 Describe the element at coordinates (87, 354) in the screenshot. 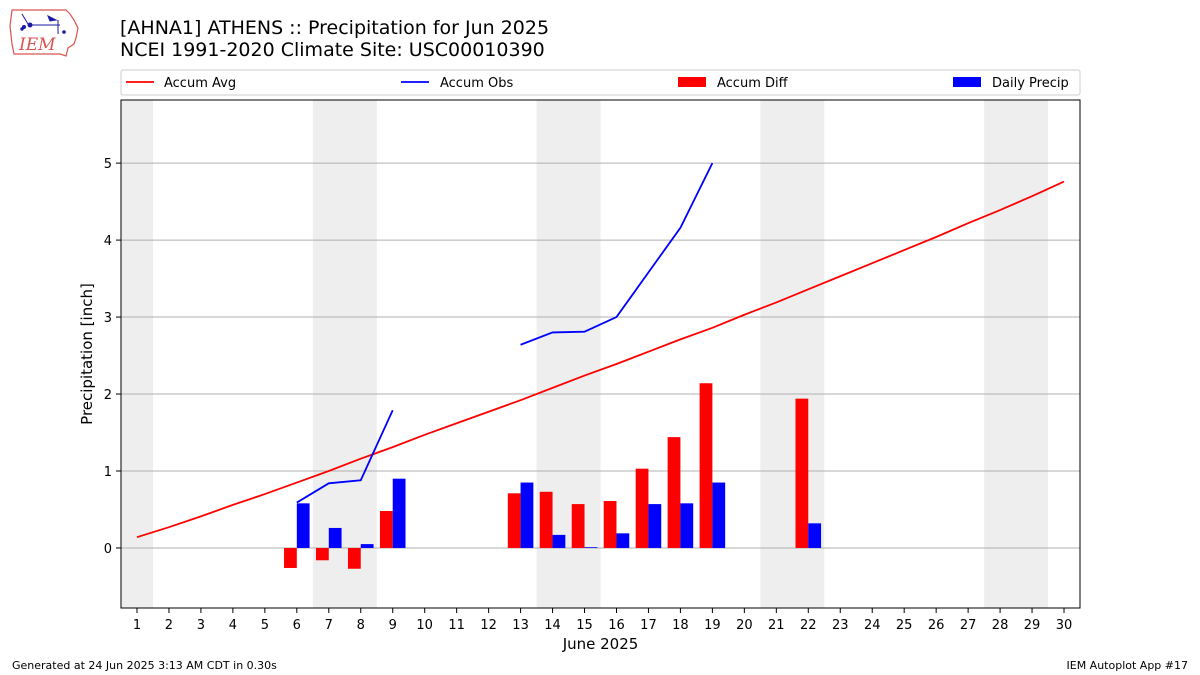

I see `y-axis-label: Precipitation [inch]` at that location.